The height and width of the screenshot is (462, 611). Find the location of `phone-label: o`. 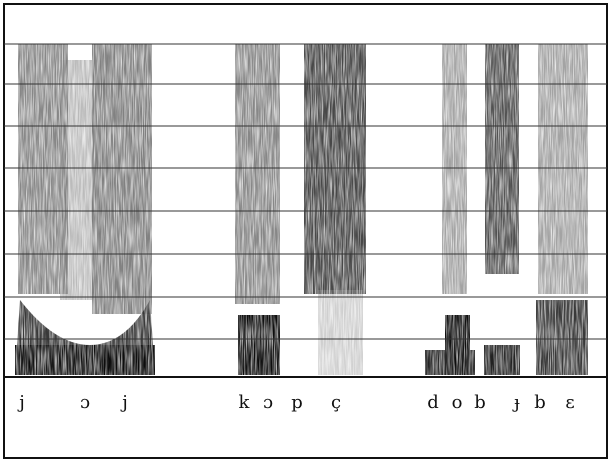

phone-label: o is located at coordinates (457, 402).